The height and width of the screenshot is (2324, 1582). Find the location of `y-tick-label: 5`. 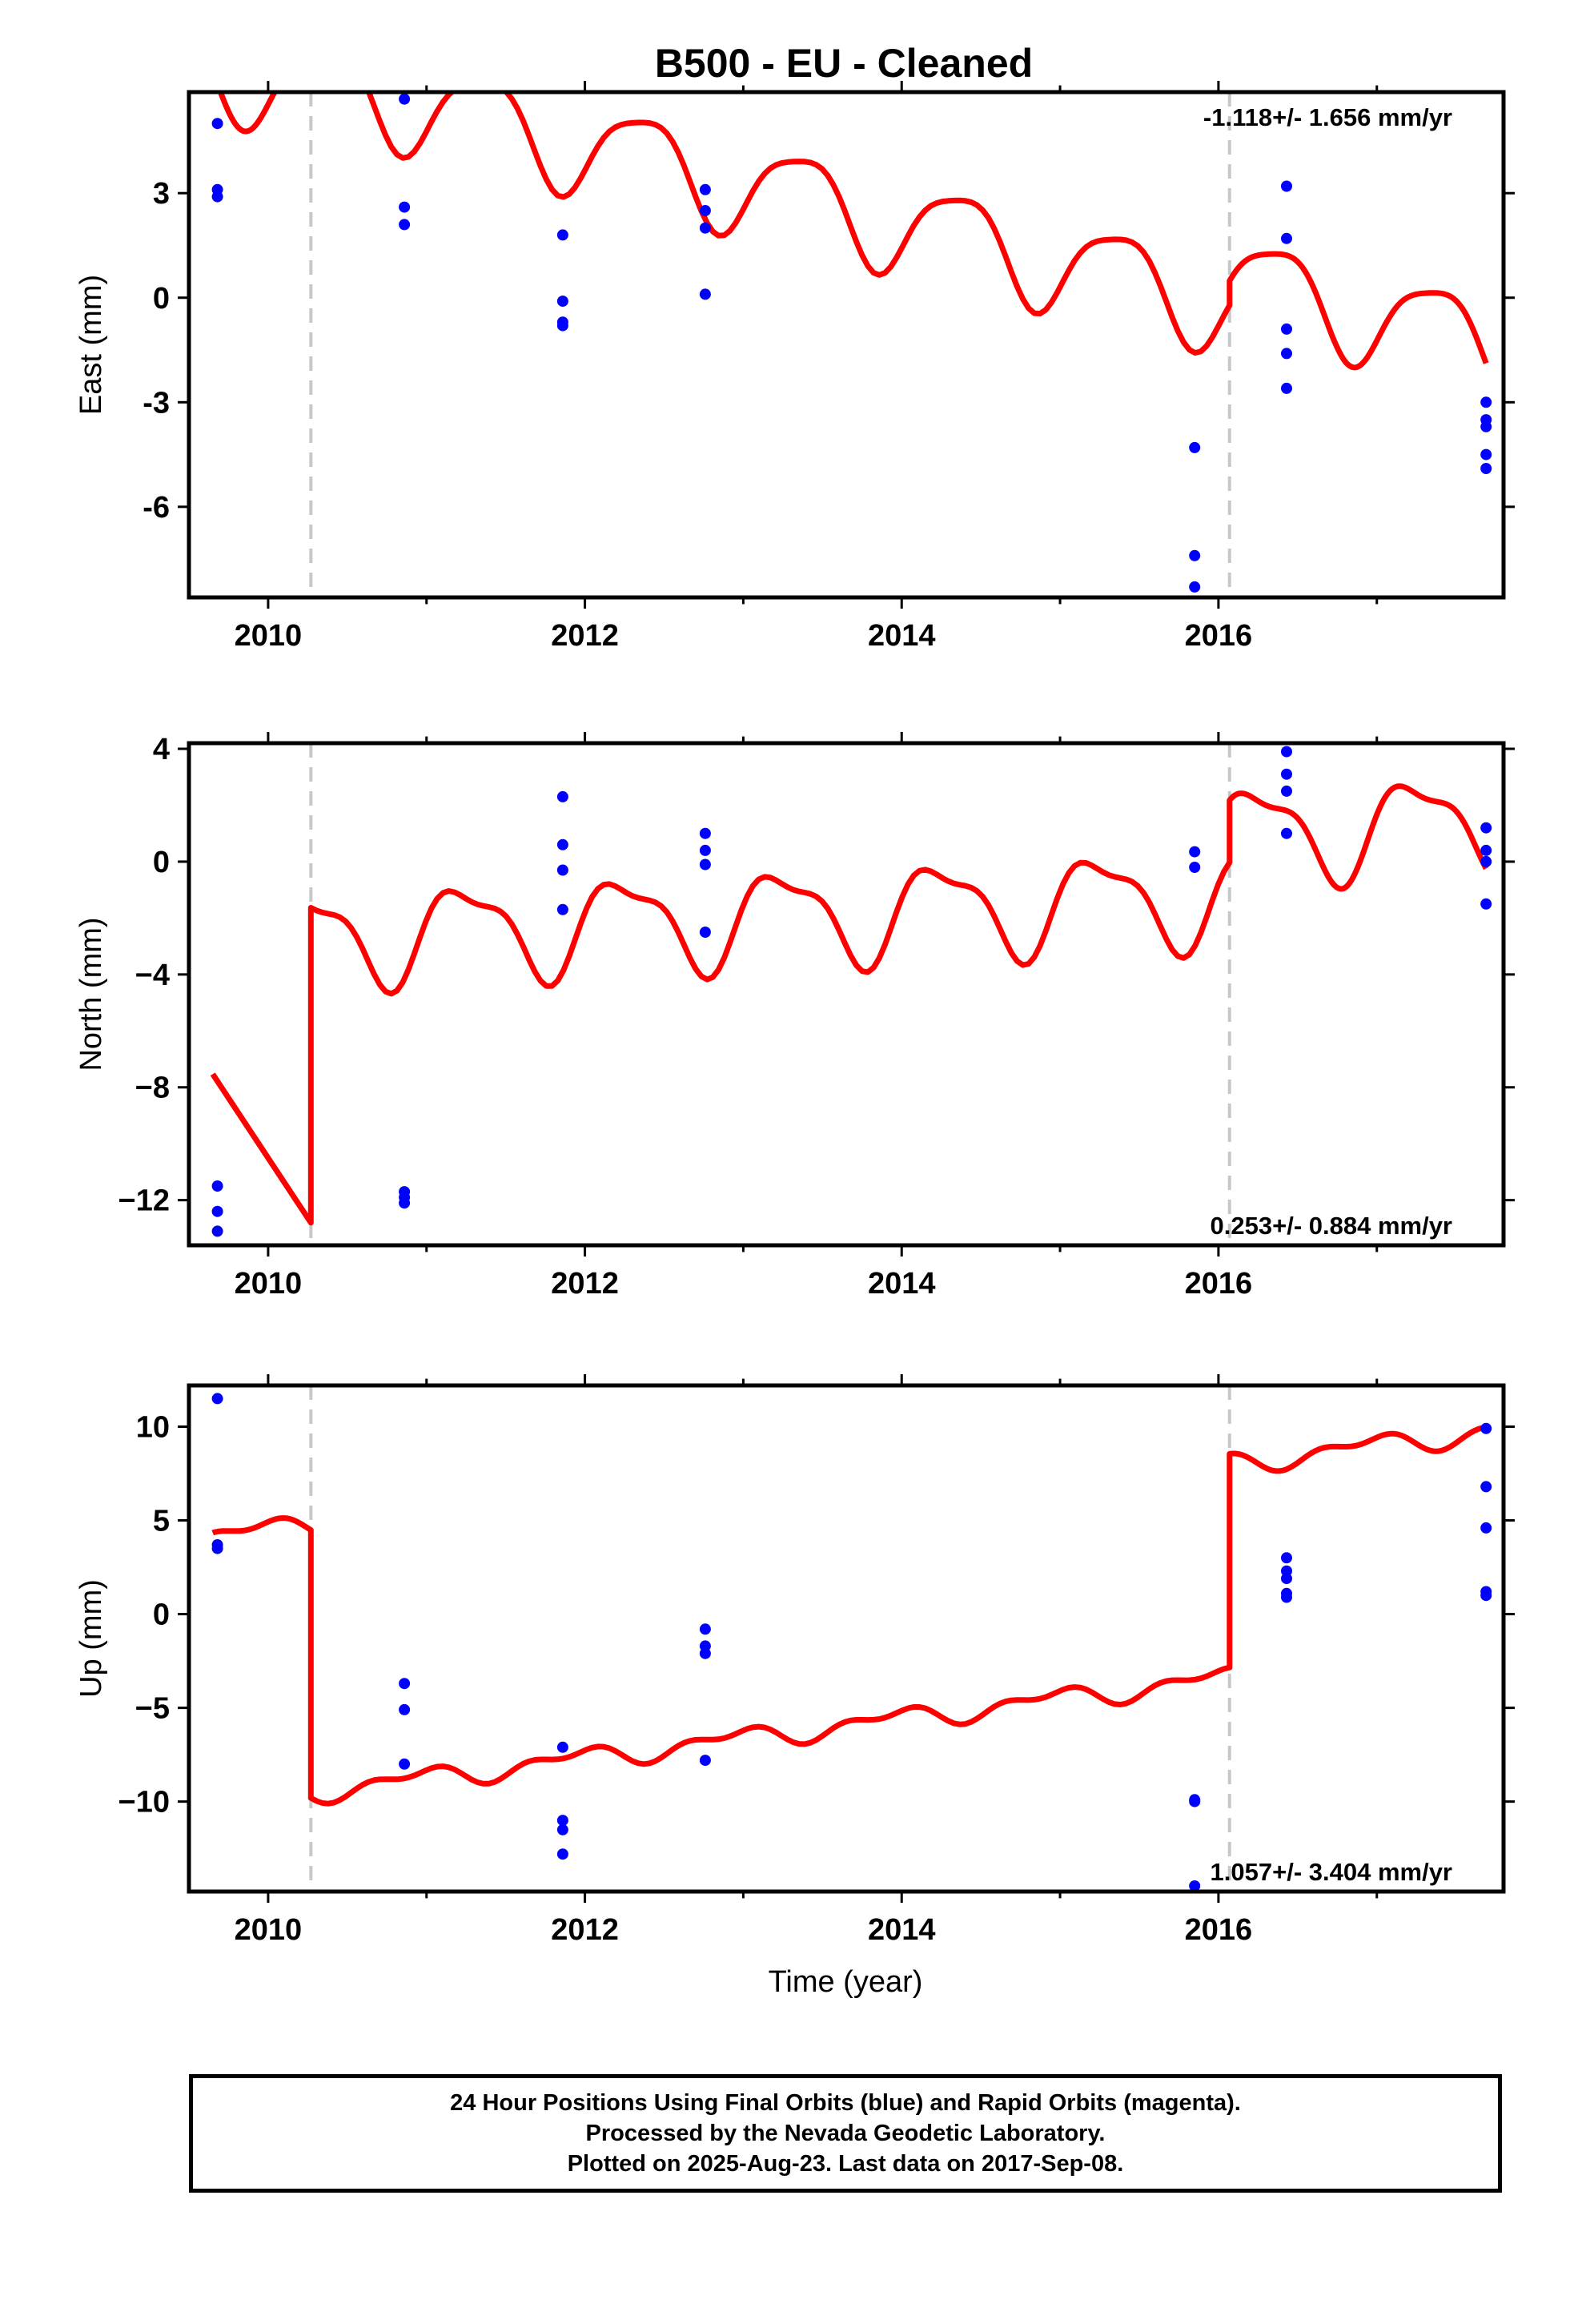

y-tick-label: 5 is located at coordinates (161, 1521).